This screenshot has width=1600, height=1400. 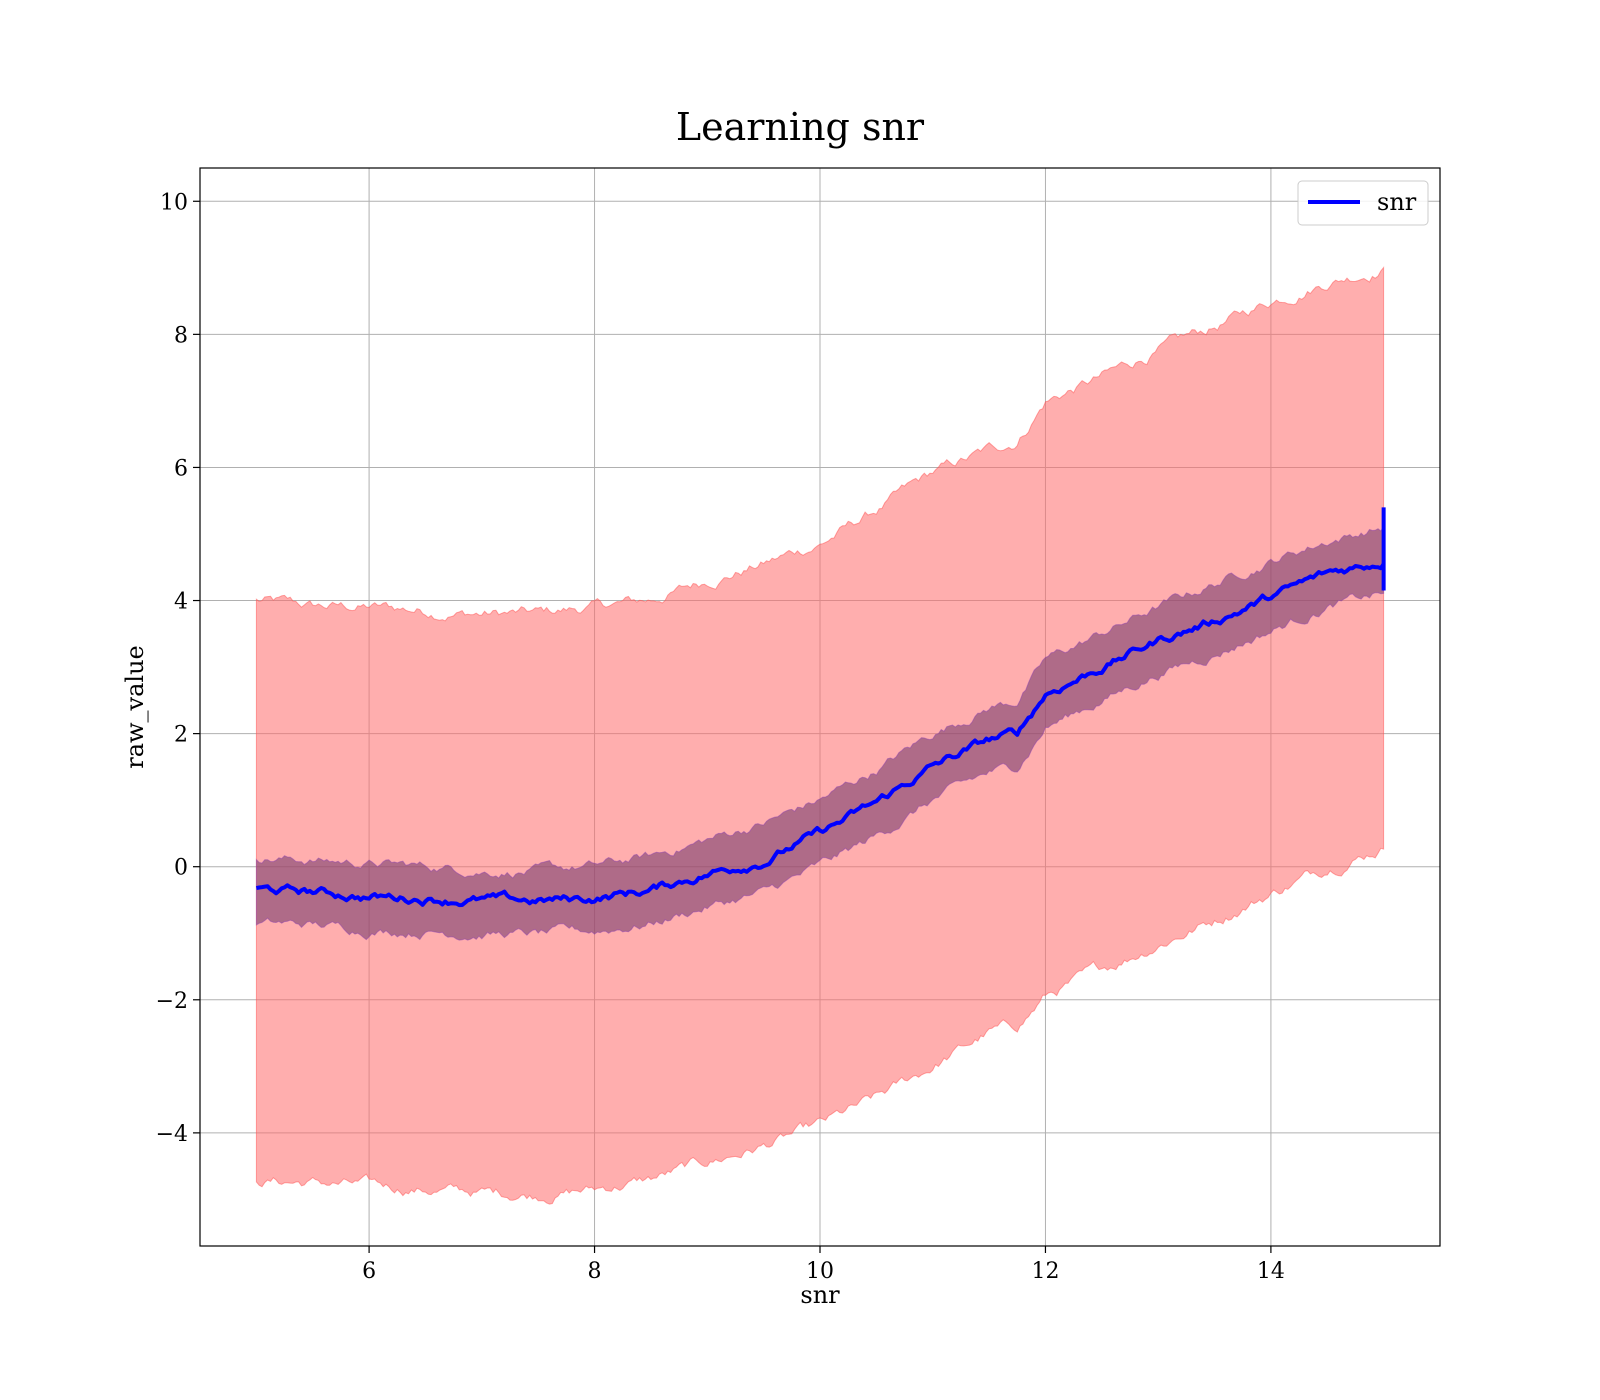 I want to click on y-tick-label: 6, so click(x=181, y=468).